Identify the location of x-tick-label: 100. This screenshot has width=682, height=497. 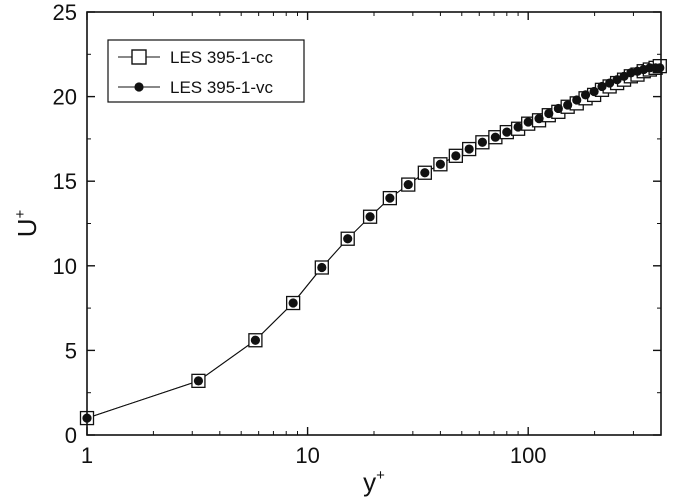
(528, 455).